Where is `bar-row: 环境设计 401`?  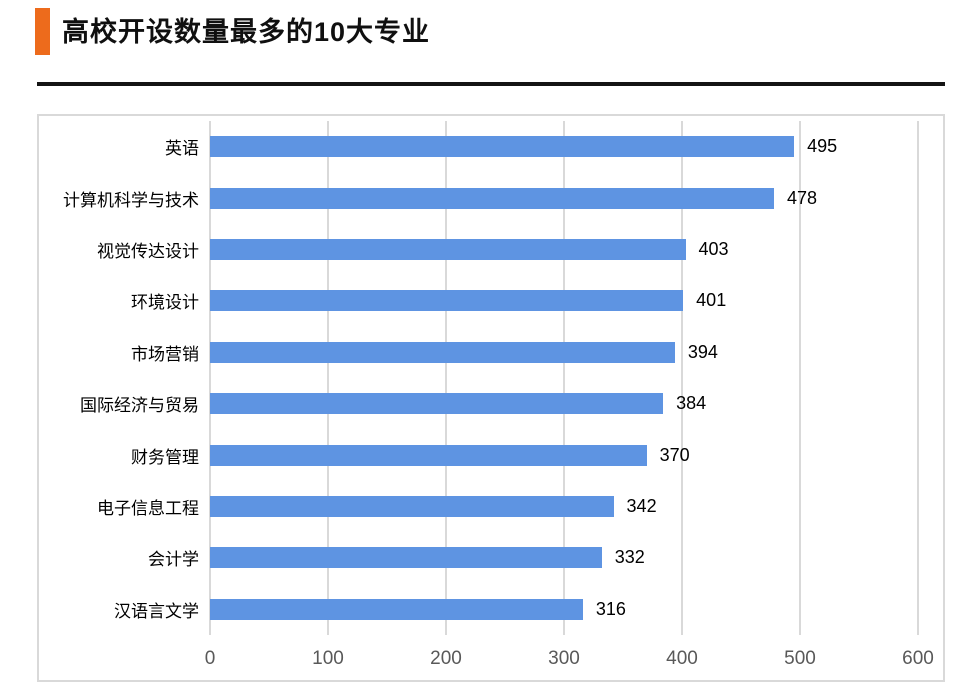
bar-row: 环境设计 401 is located at coordinates (491, 300).